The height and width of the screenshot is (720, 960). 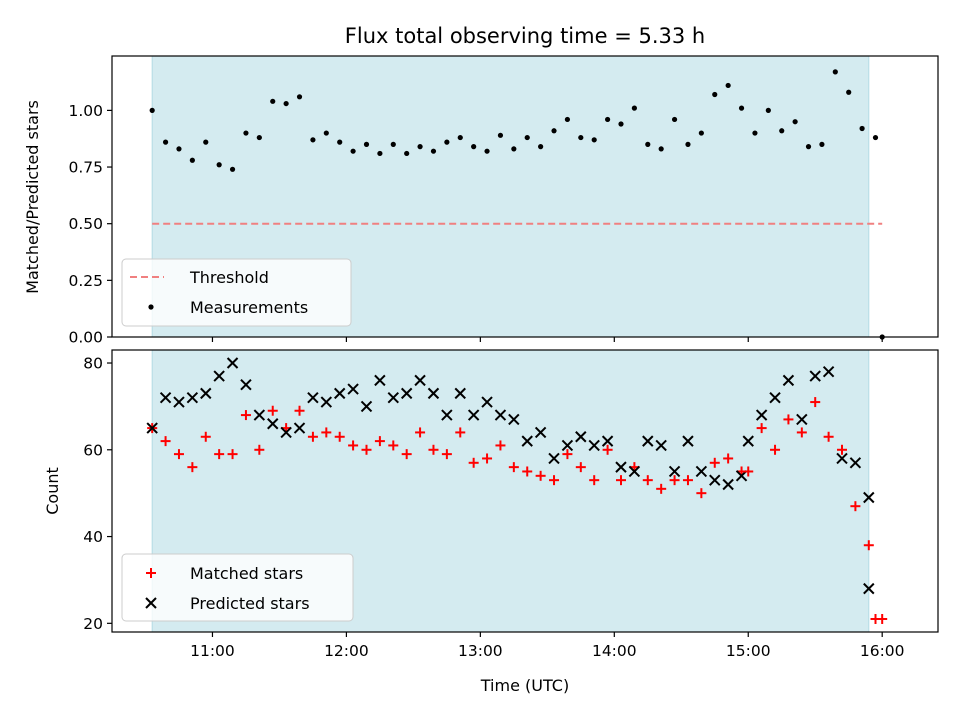 I want to click on chart-title: Flux total observing time = 5.33 h, so click(x=525, y=36).